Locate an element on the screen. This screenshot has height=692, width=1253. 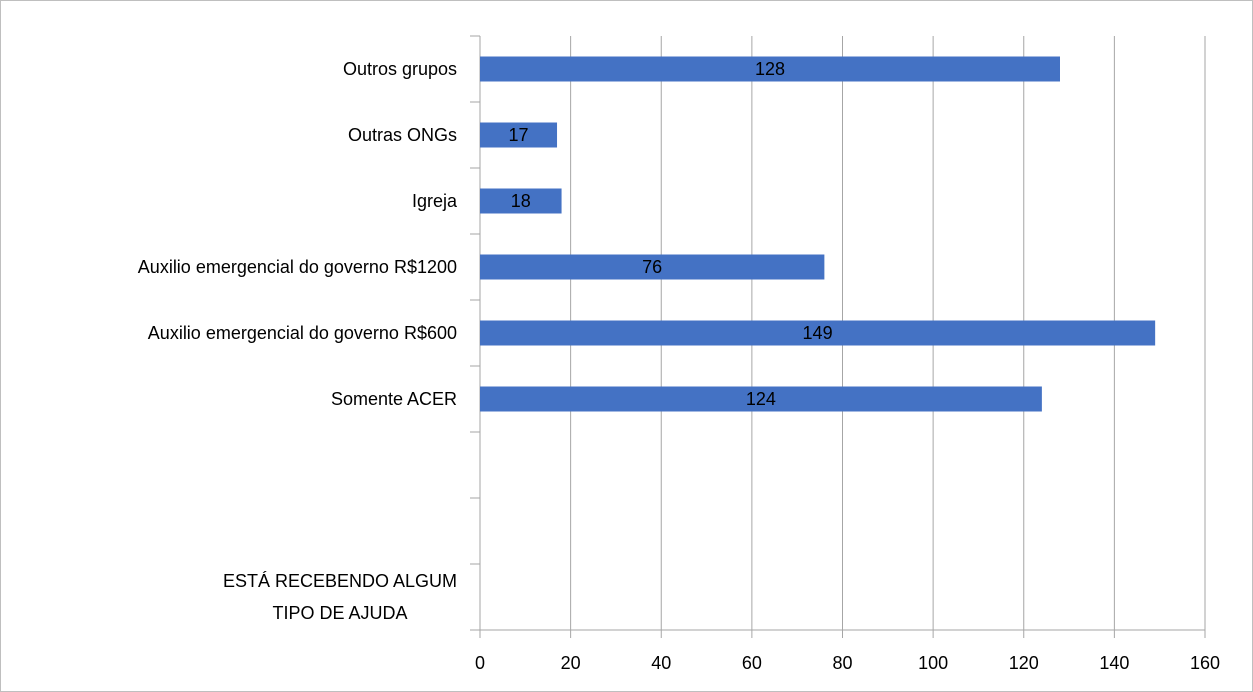
y-tick-label: Somente ACER is located at coordinates (393, 399).